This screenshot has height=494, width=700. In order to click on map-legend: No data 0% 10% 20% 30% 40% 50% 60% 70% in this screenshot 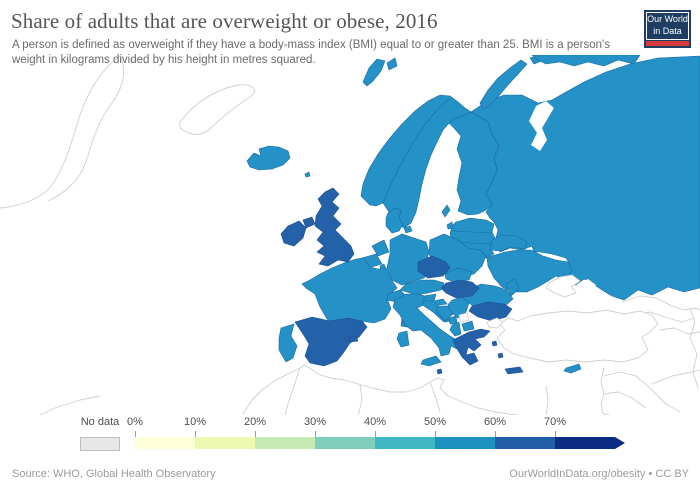, I will do `click(350, 435)`.